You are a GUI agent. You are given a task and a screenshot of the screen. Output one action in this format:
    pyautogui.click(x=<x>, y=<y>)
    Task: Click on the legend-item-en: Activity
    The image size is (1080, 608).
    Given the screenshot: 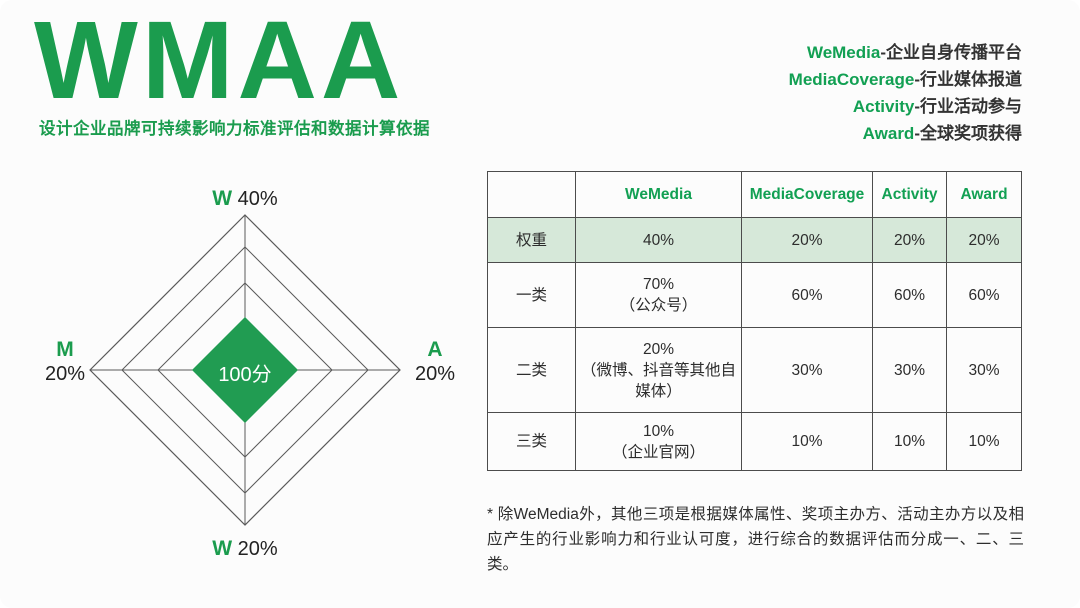 What is the action you would take?
    pyautogui.click(x=883, y=106)
    